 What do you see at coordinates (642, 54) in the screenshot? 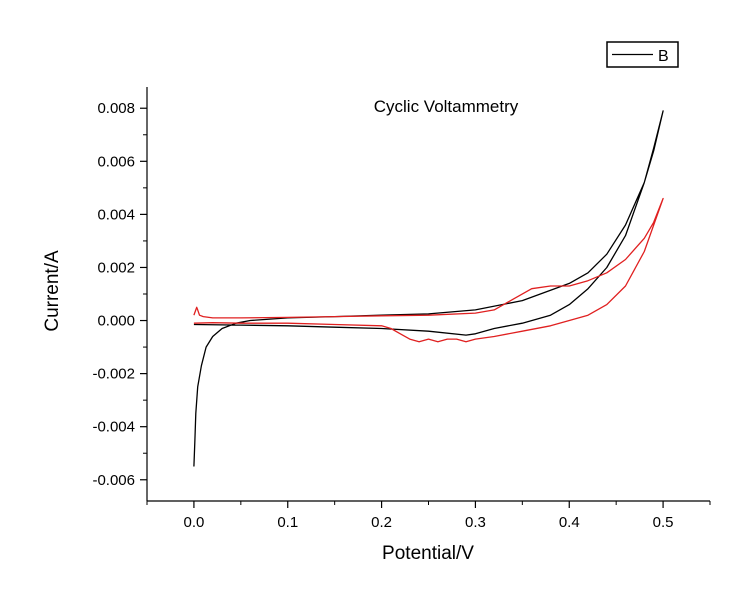
I see `legend: B` at bounding box center [642, 54].